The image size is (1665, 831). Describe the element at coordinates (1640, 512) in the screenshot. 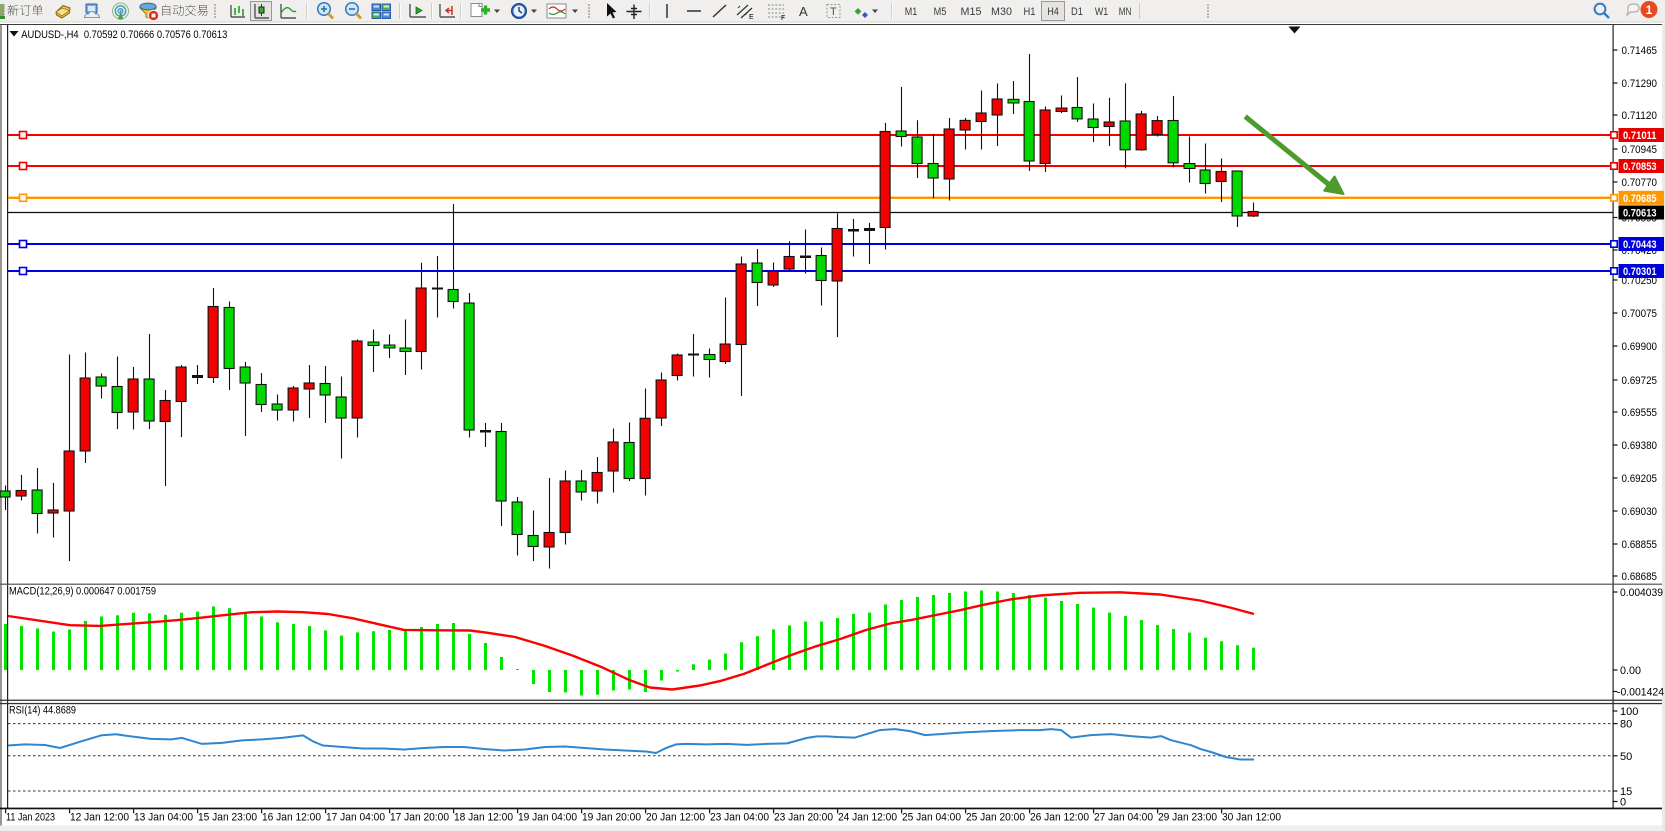

I see `svg-text: 0.69030` at that location.